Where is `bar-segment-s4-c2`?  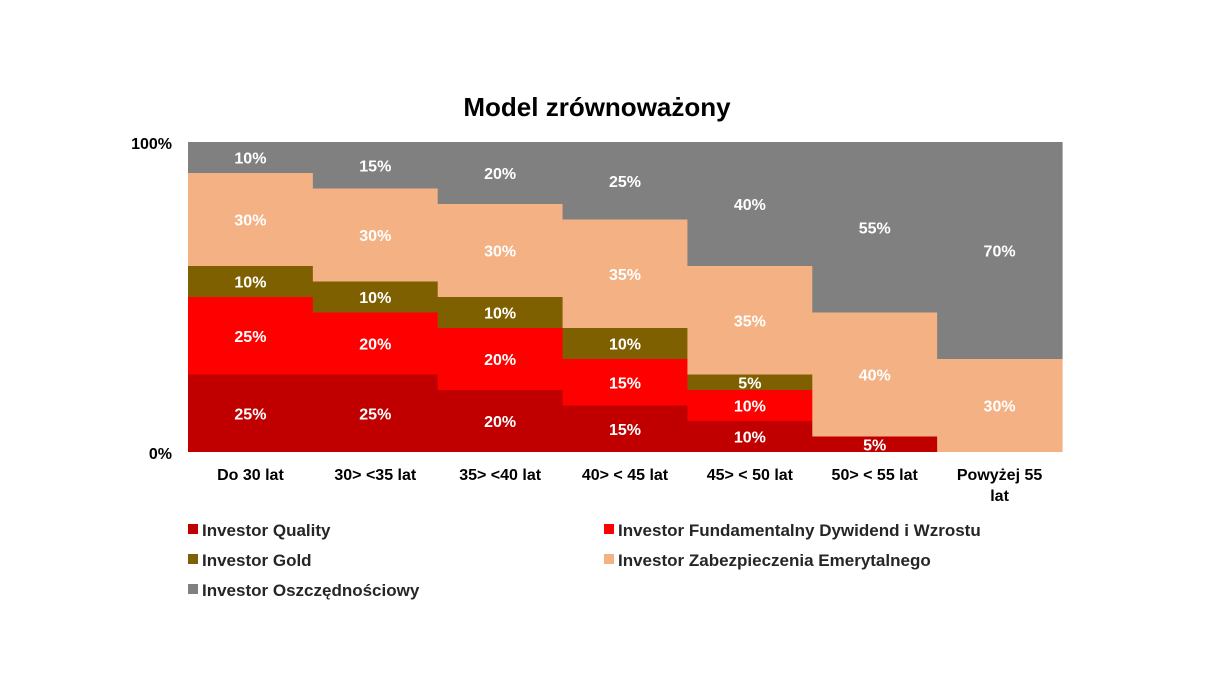
bar-segment-s4-c2 is located at coordinates (500, 173).